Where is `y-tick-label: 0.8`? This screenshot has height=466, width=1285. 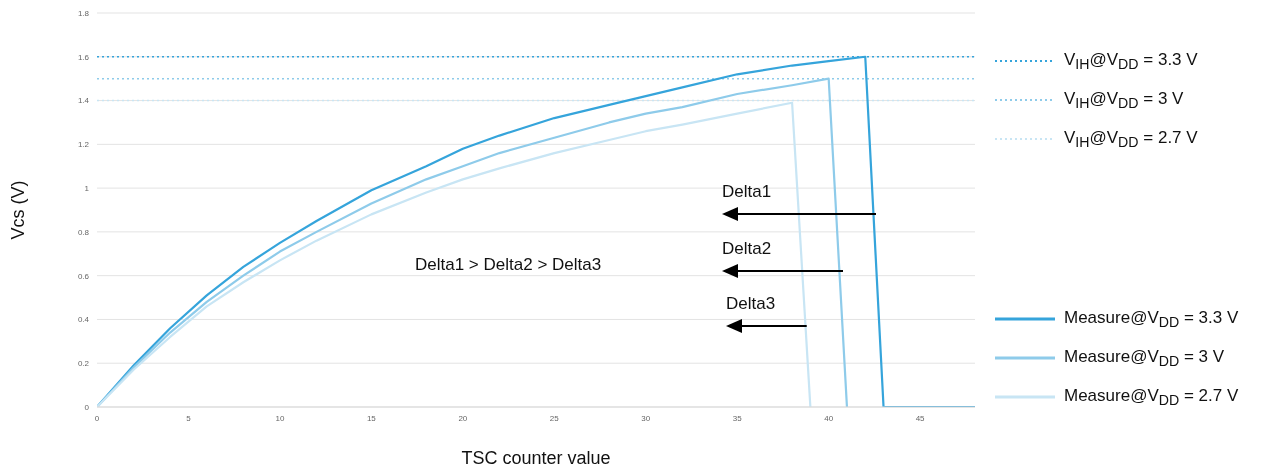
y-tick-label: 0.8 is located at coordinates (83, 232).